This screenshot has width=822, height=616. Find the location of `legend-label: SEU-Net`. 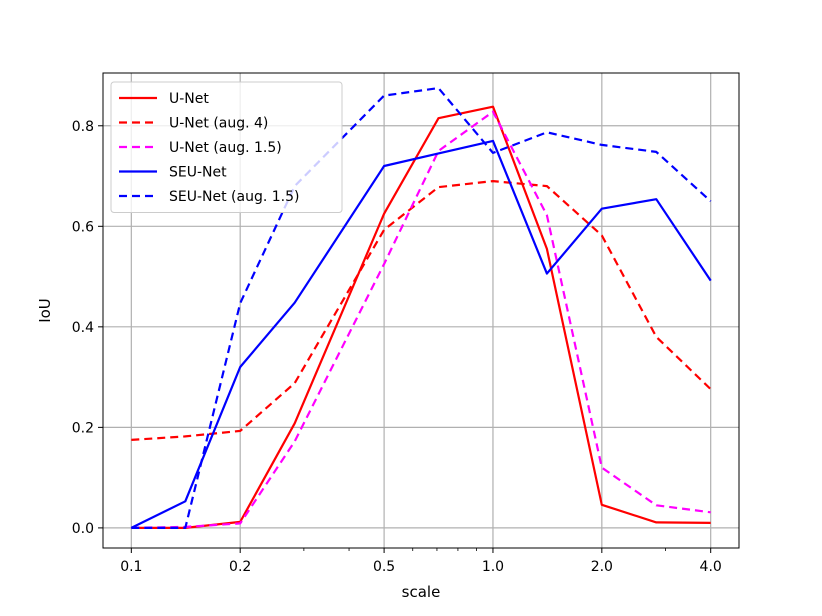

legend-label: SEU-Net is located at coordinates (198, 173).